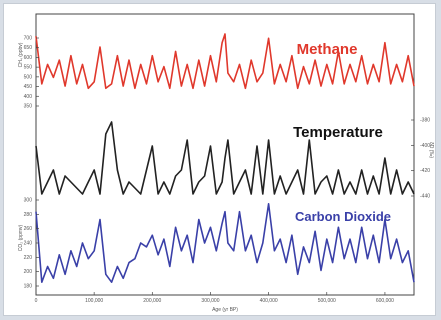  Describe the element at coordinates (225, 310) in the screenshot. I see `x-axis-label: Age (yr BP)` at that location.